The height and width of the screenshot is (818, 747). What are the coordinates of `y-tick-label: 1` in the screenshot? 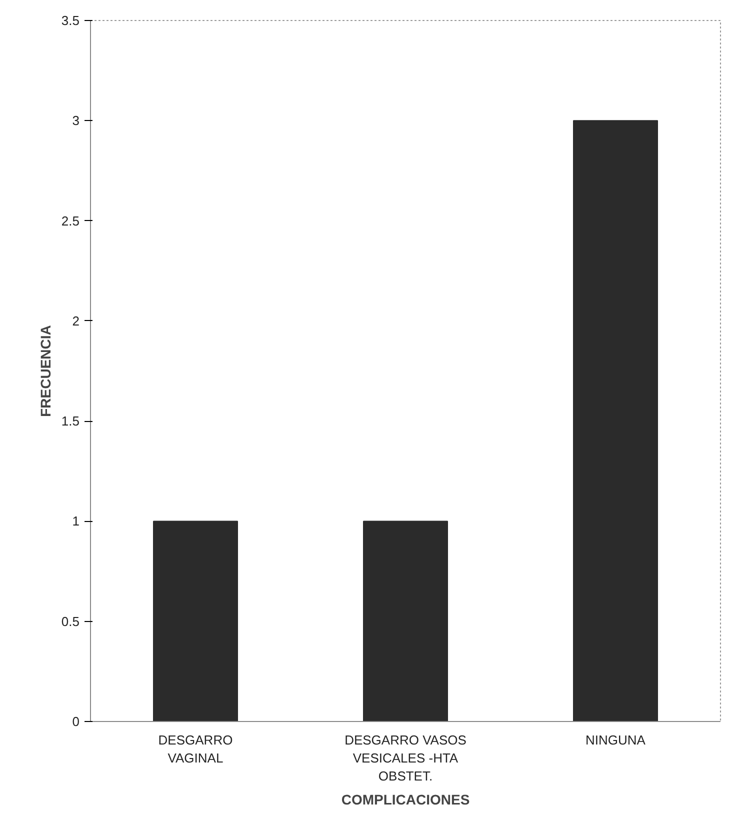 It's located at (76, 521).